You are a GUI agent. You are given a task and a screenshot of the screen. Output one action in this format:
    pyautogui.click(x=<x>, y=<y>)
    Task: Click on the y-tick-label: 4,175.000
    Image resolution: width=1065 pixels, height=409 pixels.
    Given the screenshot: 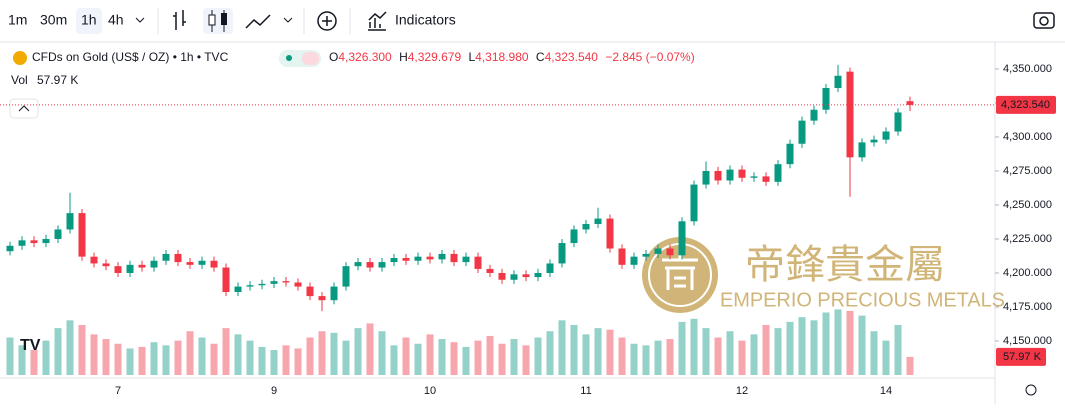 What is the action you would take?
    pyautogui.click(x=1027, y=307)
    